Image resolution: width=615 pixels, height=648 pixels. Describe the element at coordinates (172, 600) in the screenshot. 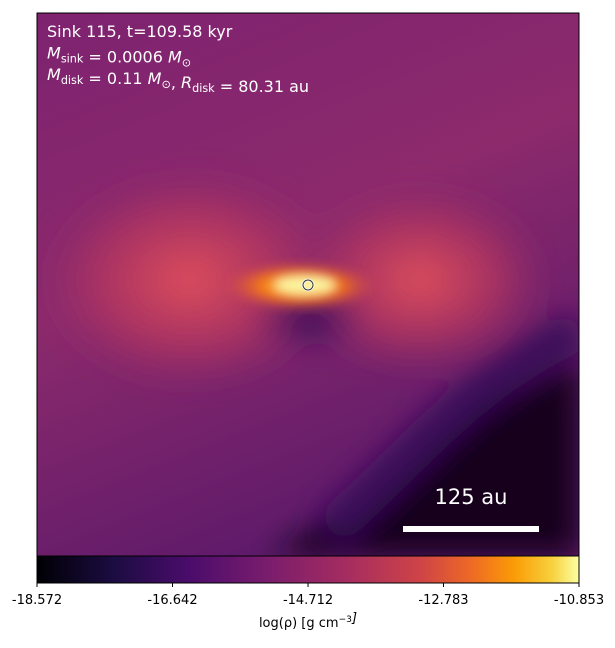

I see `tick-label: -16.642` at that location.